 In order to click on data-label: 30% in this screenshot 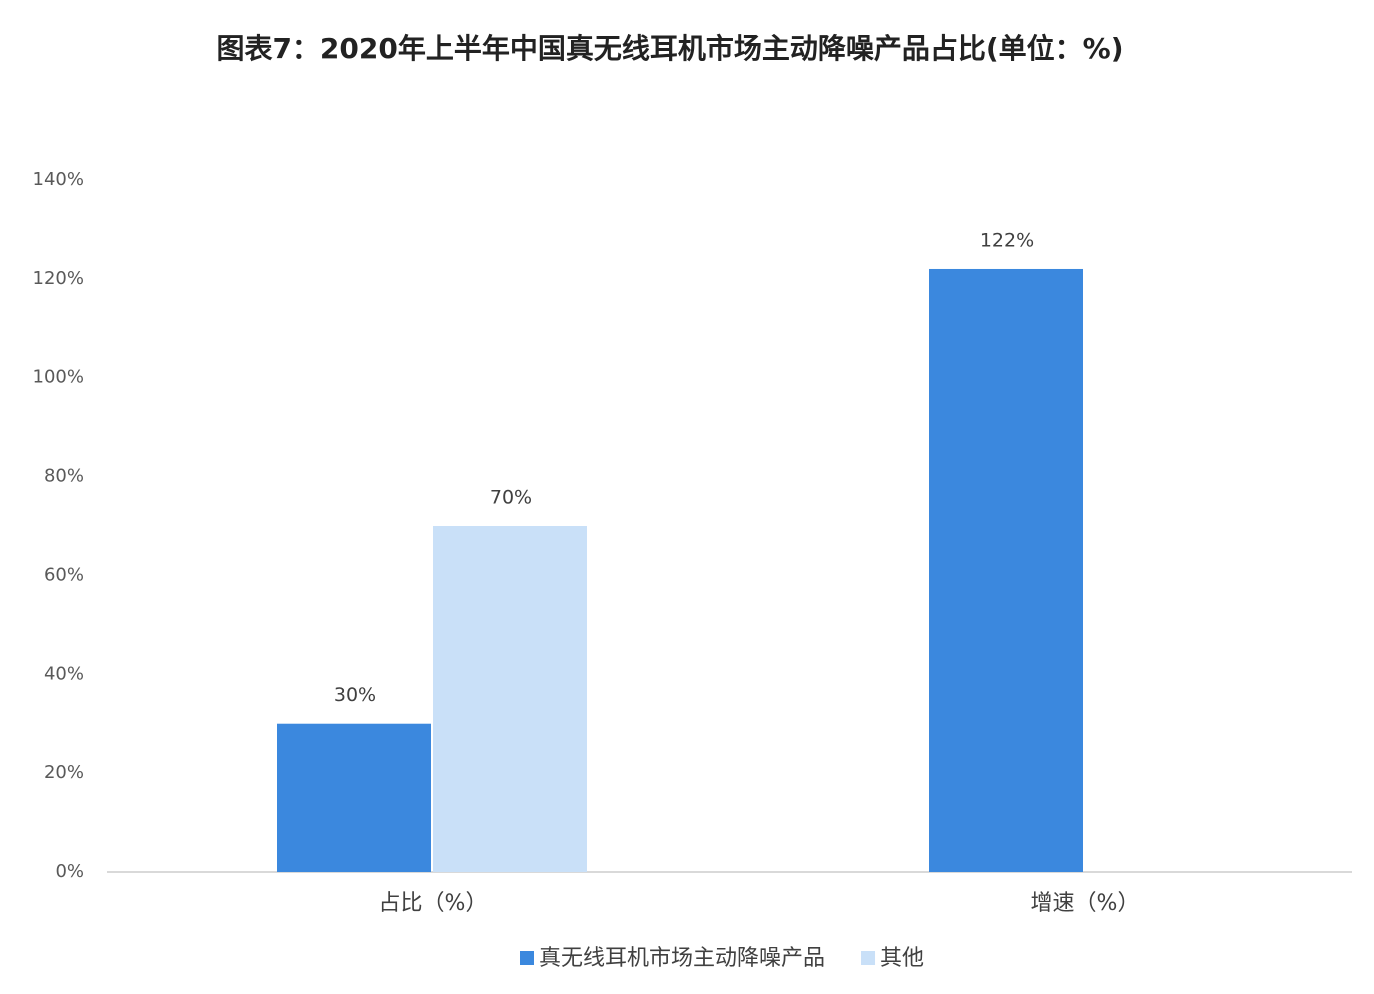, I will do `click(355, 695)`.